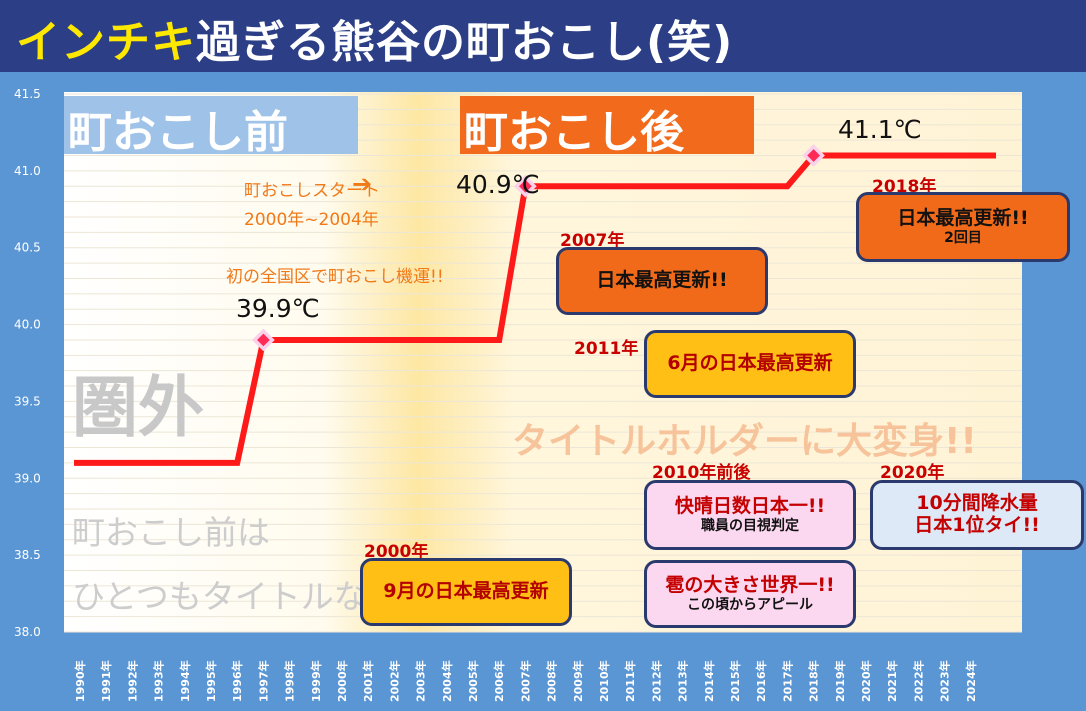  I want to click on x-tick-label: 1992年, so click(132, 681).